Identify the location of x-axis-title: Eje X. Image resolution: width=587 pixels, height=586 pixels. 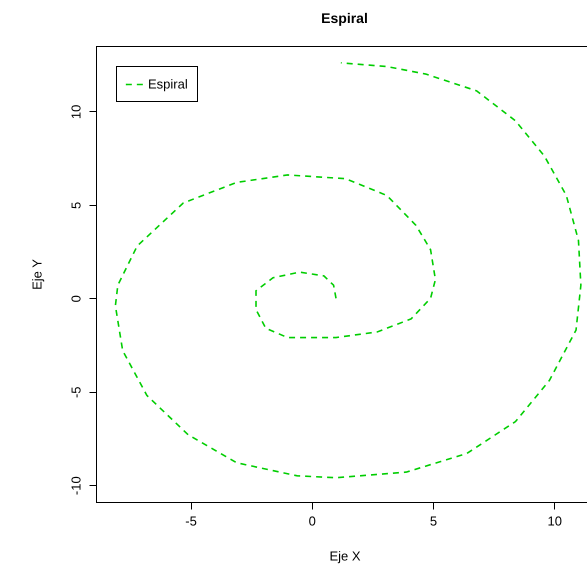
(345, 556).